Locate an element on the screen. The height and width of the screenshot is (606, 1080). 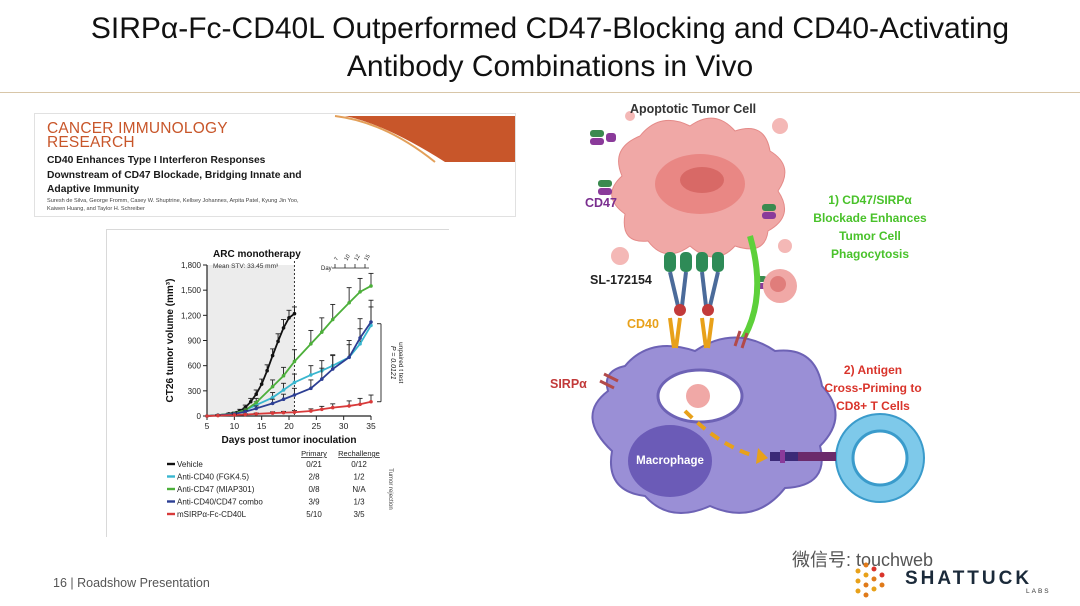
step-2-text: 2) Antigen Cross-Priming to CD8+ T Cells is located at coordinates (872, 388).